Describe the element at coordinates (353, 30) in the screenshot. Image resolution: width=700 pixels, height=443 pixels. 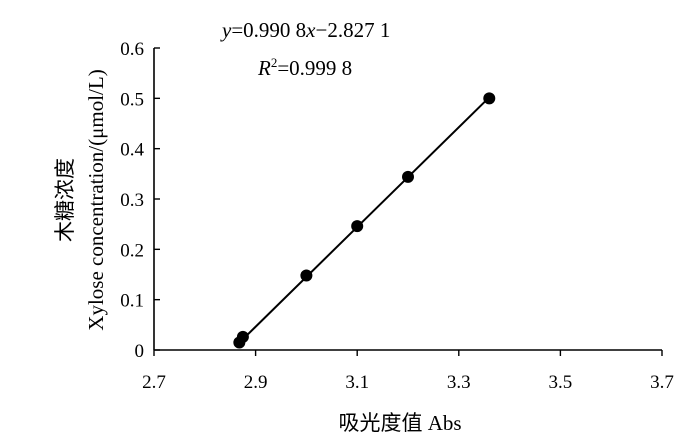
I see `equation-tail: −2.827 1` at that location.